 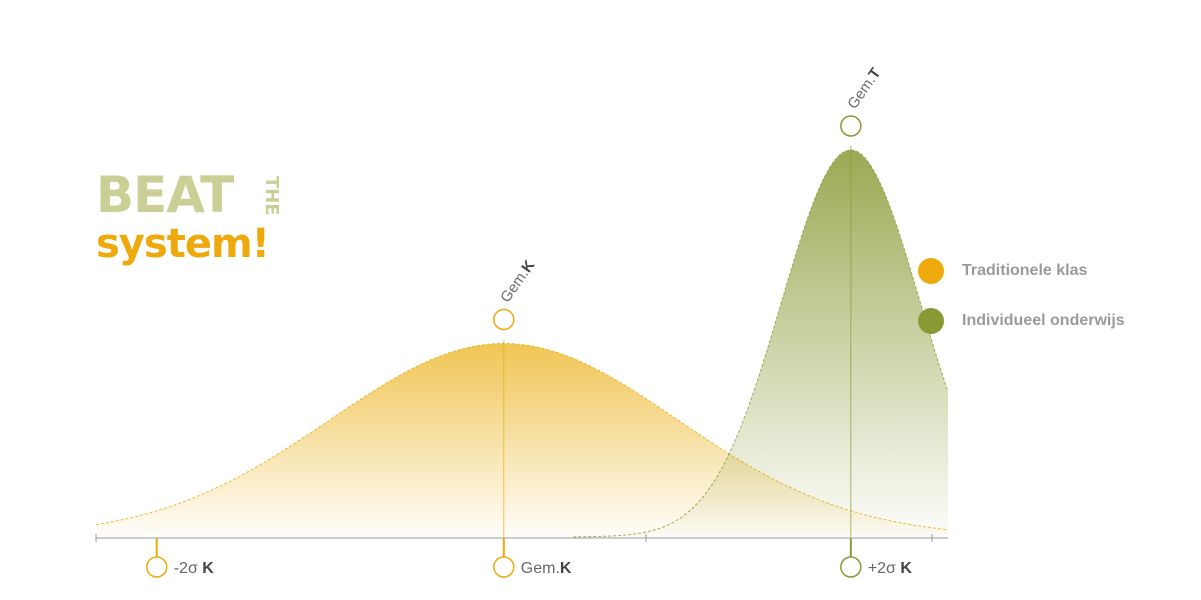 What do you see at coordinates (183, 244) in the screenshot?
I see `logo-system-text: system!` at bounding box center [183, 244].